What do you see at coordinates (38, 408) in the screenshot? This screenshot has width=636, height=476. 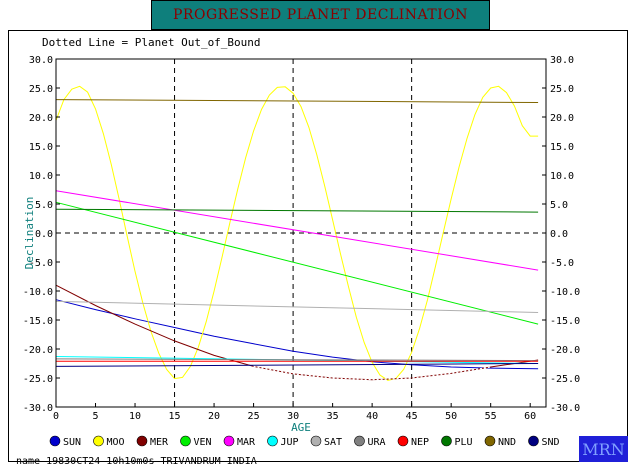 I see `y-tick-label-left: -30.0` at bounding box center [38, 408].